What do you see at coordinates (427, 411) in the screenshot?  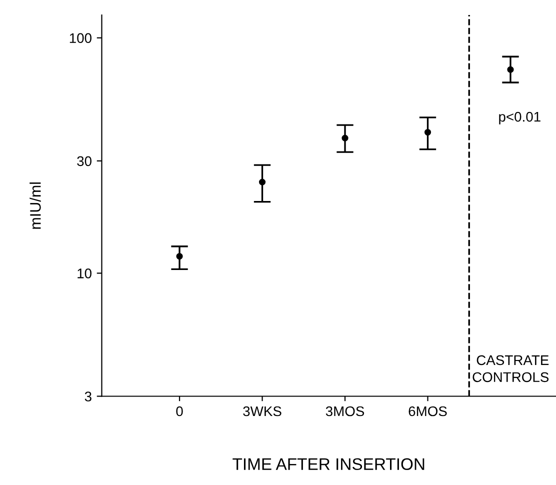 I see `x-tick-label: 6MOS` at bounding box center [427, 411].